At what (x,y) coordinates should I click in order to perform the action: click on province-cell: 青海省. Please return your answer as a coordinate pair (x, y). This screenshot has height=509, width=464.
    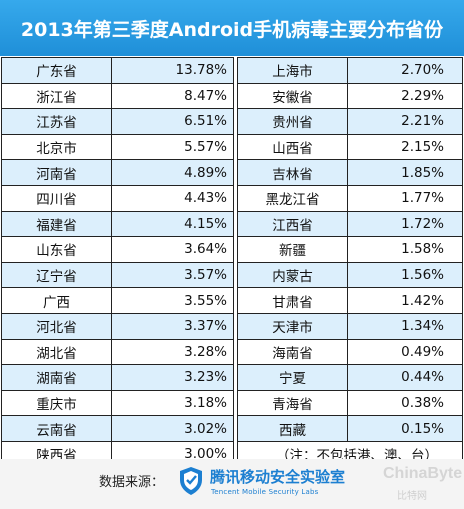
    Looking at the image, I should click on (292, 403).